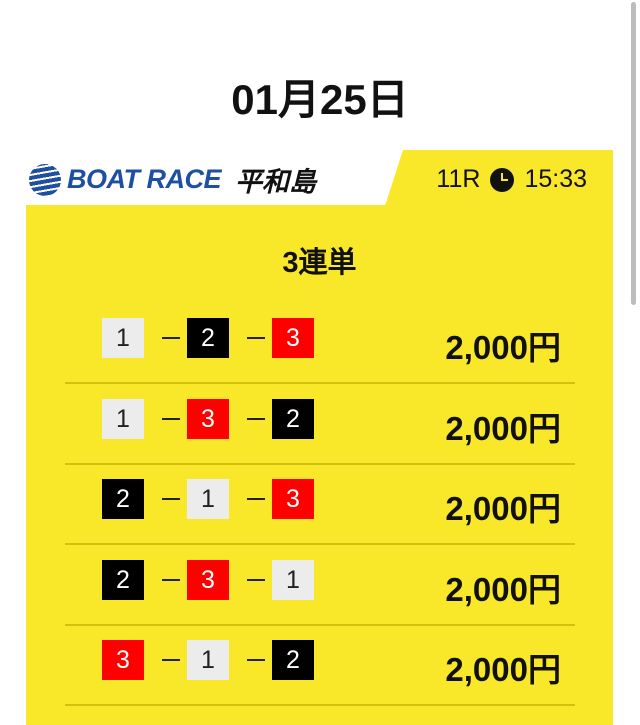  I want to click on clock-icon, so click(502, 179).